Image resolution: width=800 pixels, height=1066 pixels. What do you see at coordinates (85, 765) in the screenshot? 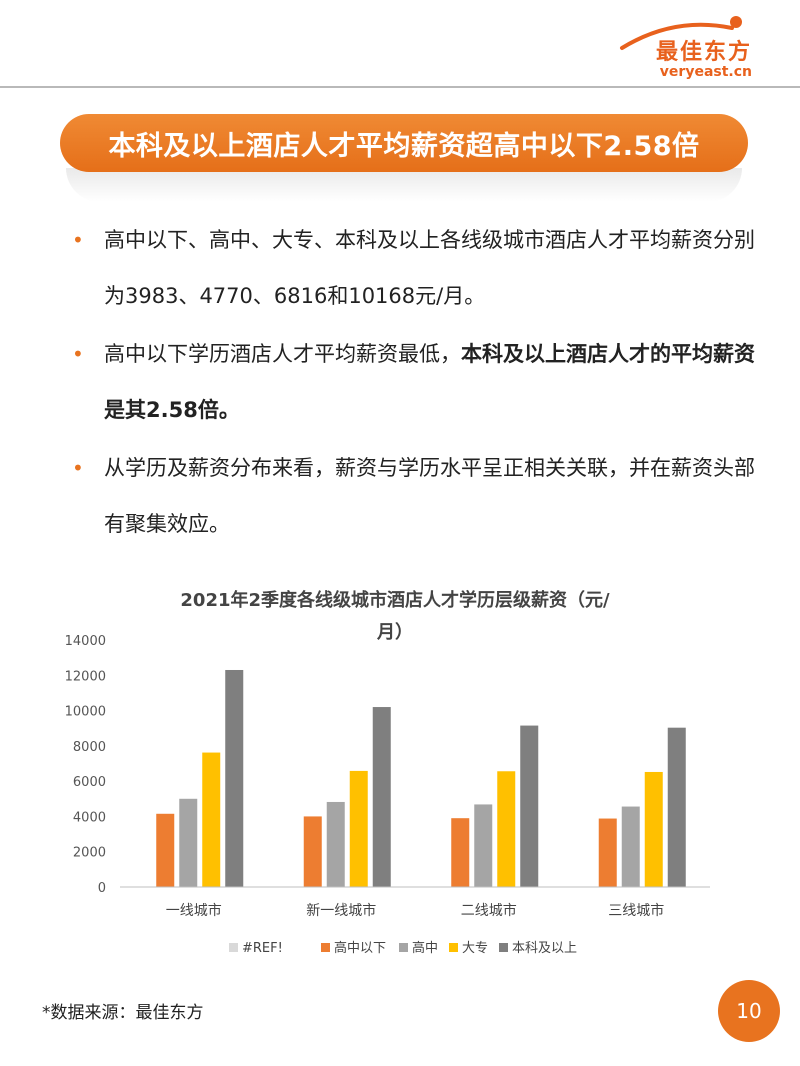
I see `y-axis: 0 2000 4000 6000 8000 10000 12000 14000` at bounding box center [85, 765].